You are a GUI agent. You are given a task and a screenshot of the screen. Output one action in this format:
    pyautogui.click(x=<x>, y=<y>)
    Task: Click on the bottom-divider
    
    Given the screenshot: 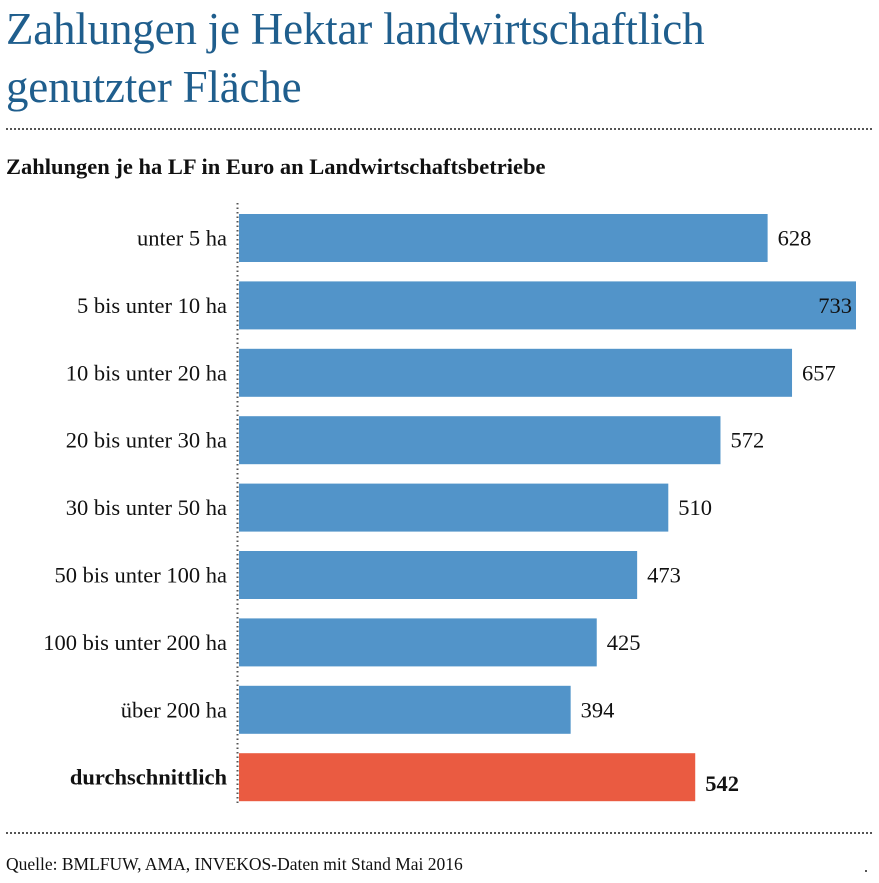 What is the action you would take?
    pyautogui.click(x=439, y=833)
    